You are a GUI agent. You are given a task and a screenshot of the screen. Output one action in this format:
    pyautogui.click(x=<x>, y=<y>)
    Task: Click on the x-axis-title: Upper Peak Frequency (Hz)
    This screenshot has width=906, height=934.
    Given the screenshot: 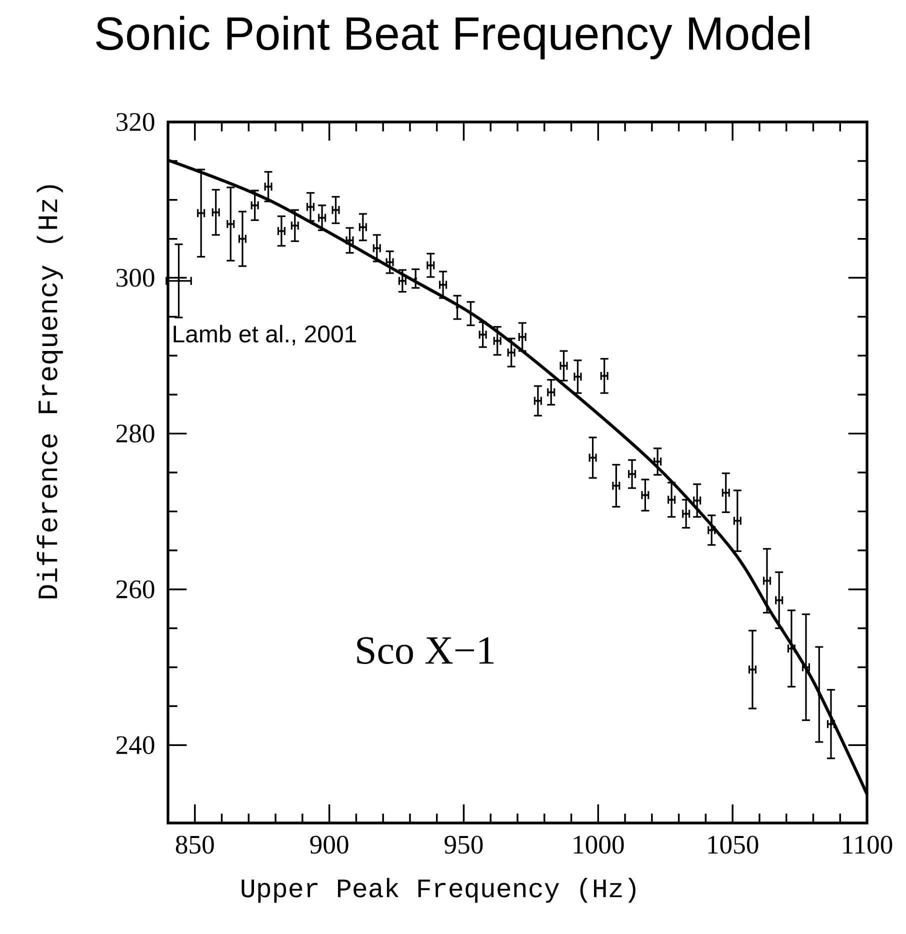 What is the action you would take?
    pyautogui.click(x=439, y=890)
    